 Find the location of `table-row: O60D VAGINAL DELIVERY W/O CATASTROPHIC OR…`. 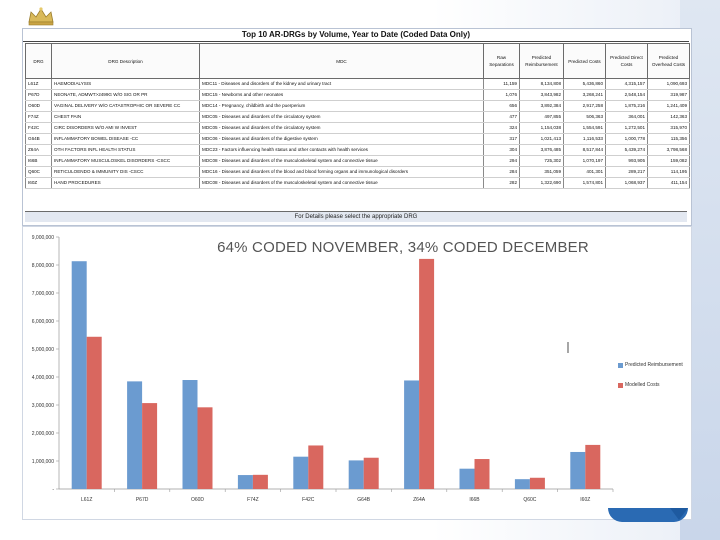

table-row: O60D VAGINAL DELIVERY W/O CATASTROPHIC OR… is located at coordinates (357, 106).